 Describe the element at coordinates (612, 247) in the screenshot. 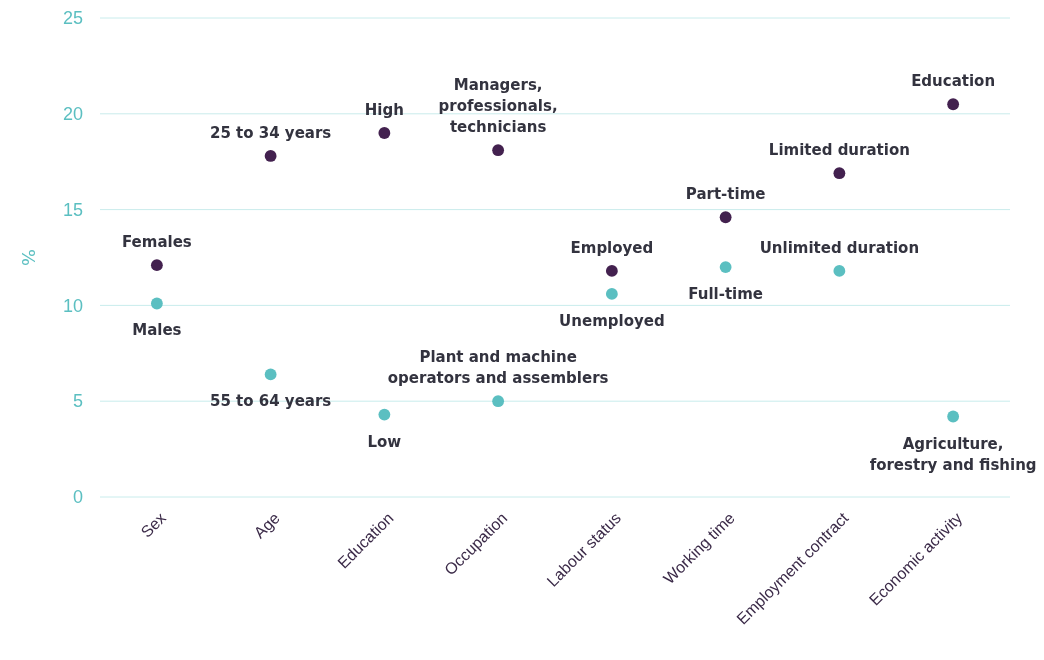

I see `annotation: Employed` at that location.